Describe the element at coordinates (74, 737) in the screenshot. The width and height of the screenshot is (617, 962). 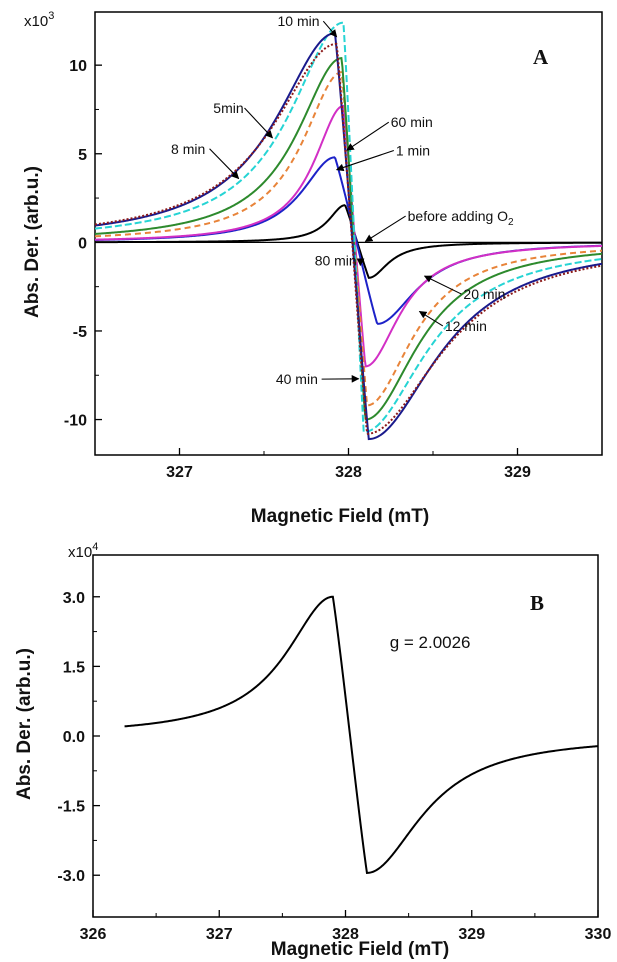
I see `y-tick-label: 0.0` at that location.